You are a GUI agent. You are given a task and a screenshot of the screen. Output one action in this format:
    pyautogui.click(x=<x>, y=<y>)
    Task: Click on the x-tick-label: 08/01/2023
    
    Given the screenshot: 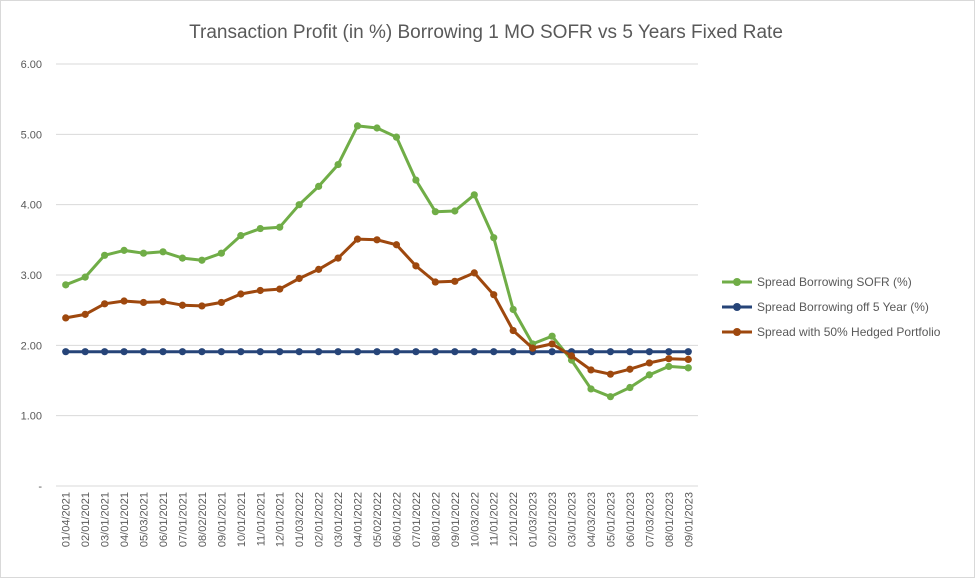 What is the action you would take?
    pyautogui.click(x=670, y=519)
    